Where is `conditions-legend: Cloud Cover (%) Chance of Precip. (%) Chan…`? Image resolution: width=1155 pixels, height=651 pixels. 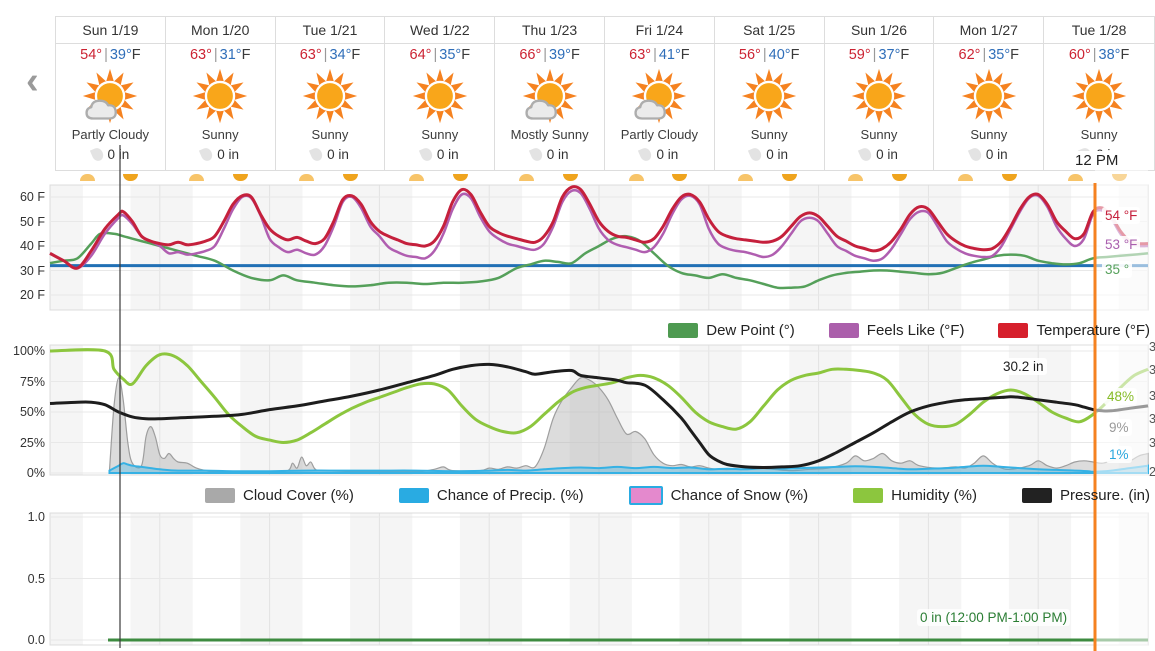
conditions-legend: Cloud Cover (%) Chance of Precip. (%) Chan… is located at coordinates (677, 495).